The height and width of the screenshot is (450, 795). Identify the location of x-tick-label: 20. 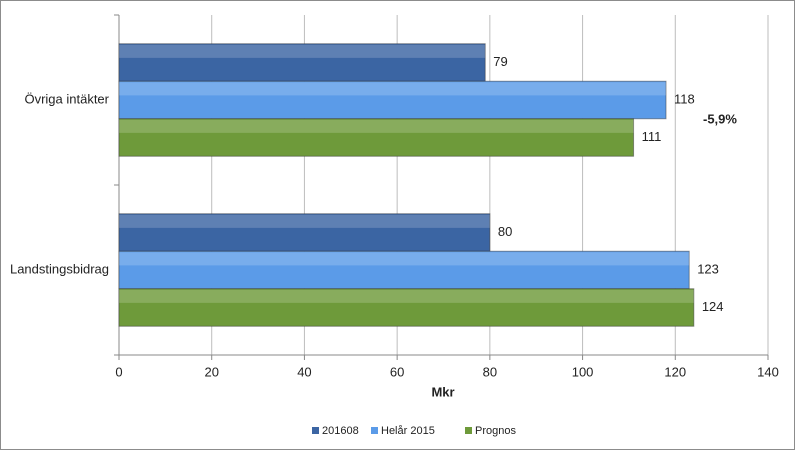
(211, 371).